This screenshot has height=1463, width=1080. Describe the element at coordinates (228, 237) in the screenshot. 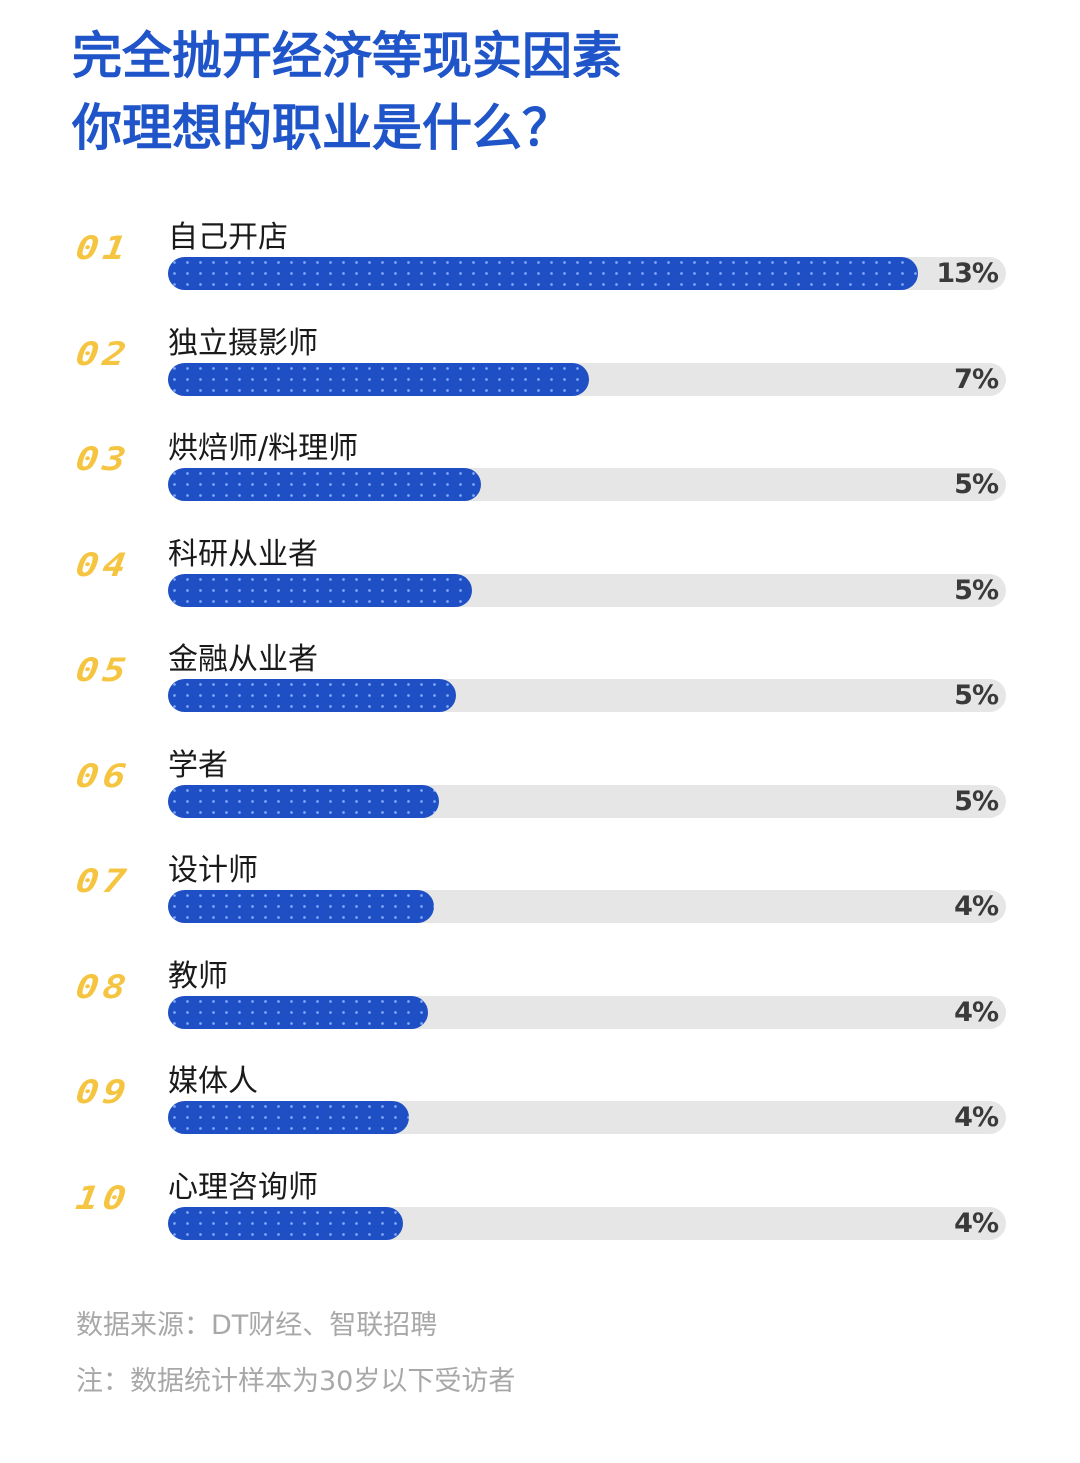

I see `category-label: 自己开店` at that location.